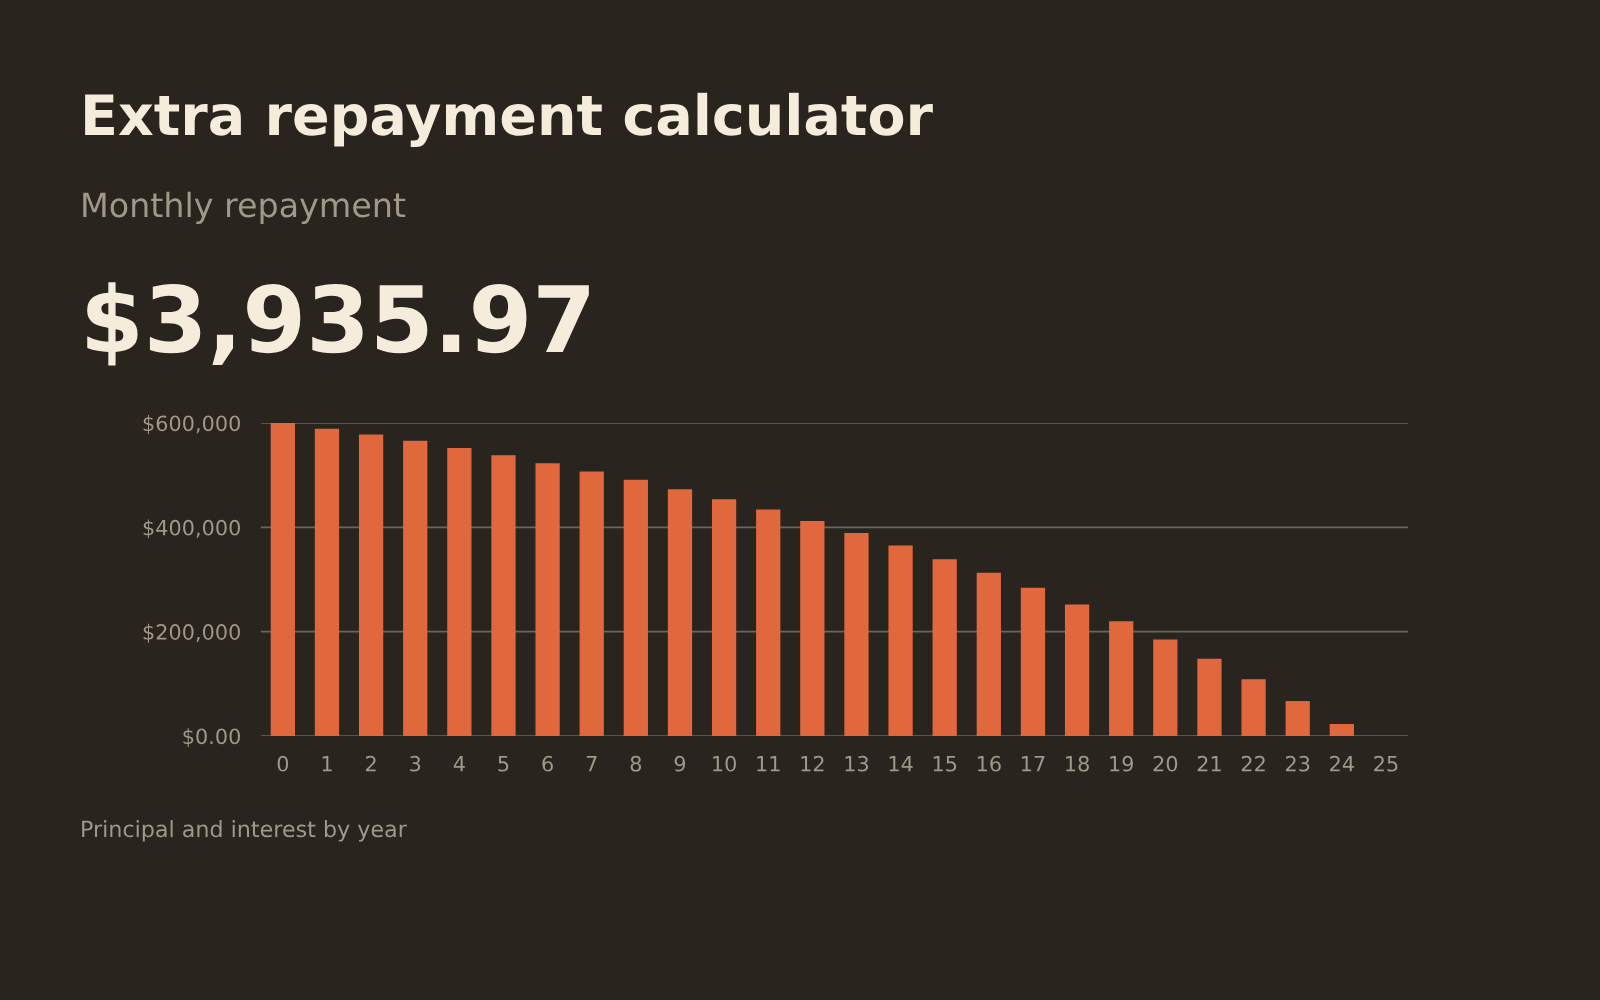  I want to click on chart-subtitle: Monthly repayment, so click(244, 207).